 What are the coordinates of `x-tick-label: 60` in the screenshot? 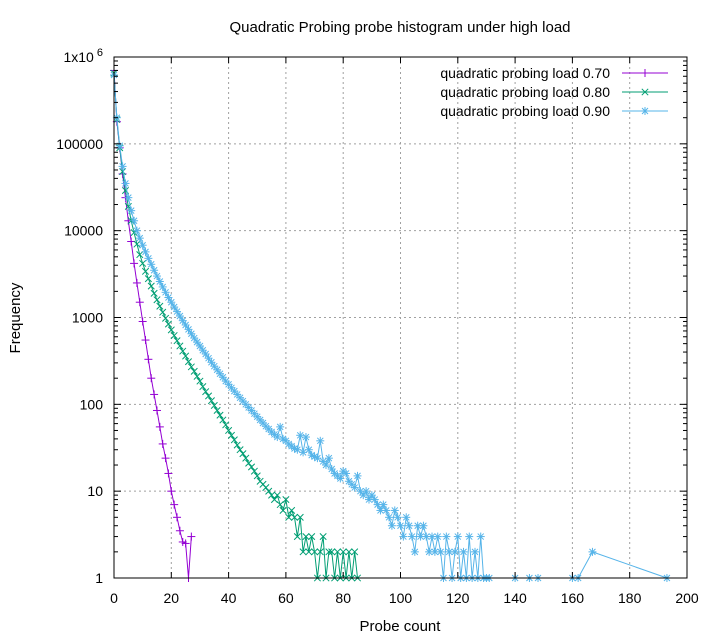 It's located at (286, 598).